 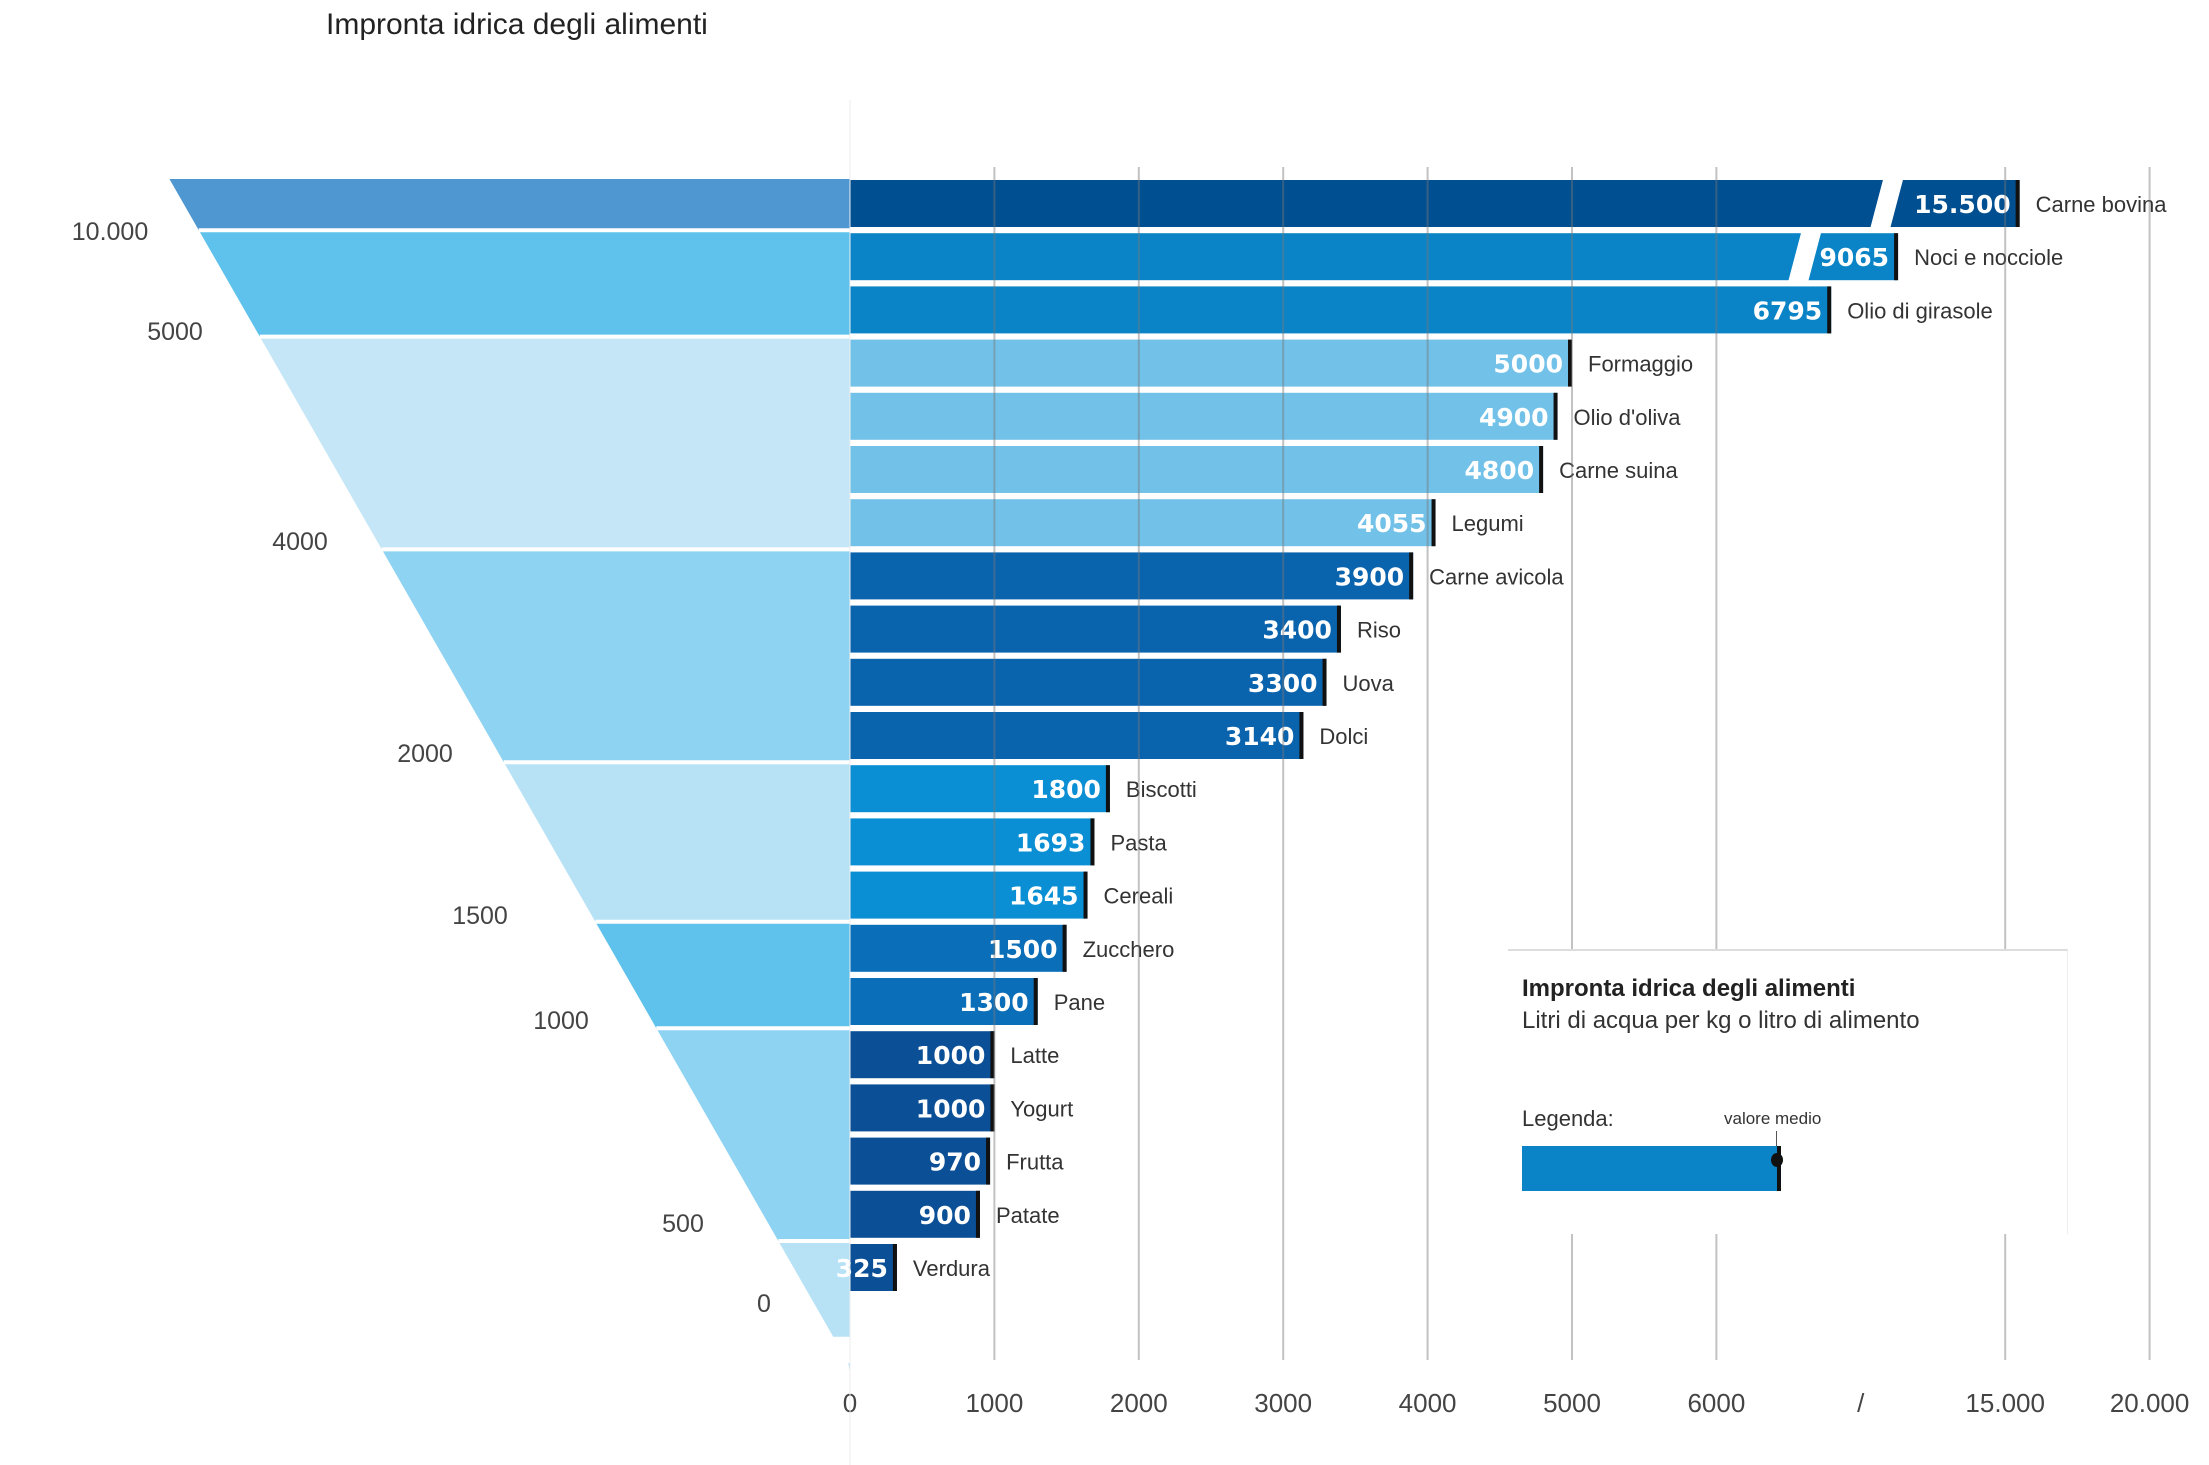 What do you see at coordinates (1023, 949) in the screenshot?
I see `bar-value-label: 1500` at bounding box center [1023, 949].